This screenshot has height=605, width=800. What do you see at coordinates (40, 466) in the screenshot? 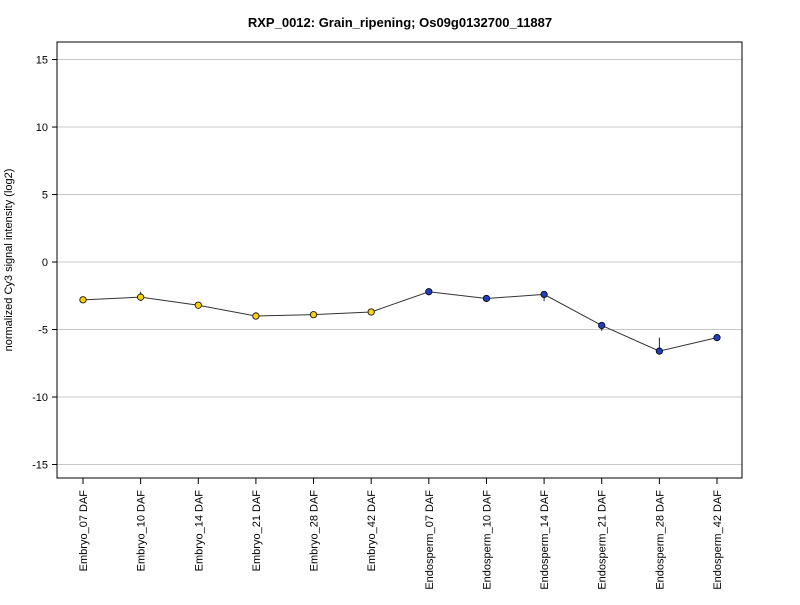
I see `y-tick-label: -15` at bounding box center [40, 466].